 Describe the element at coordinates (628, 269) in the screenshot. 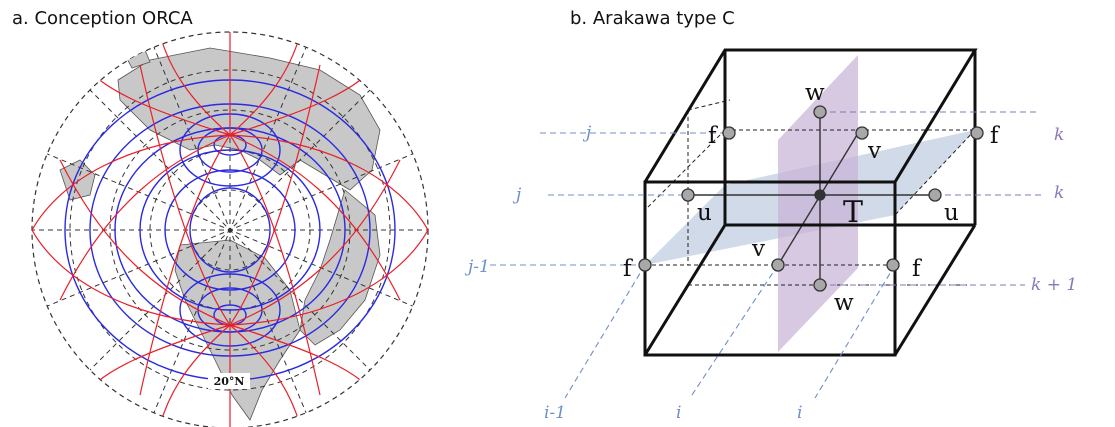

I see `label-f-front-left: f` at that location.